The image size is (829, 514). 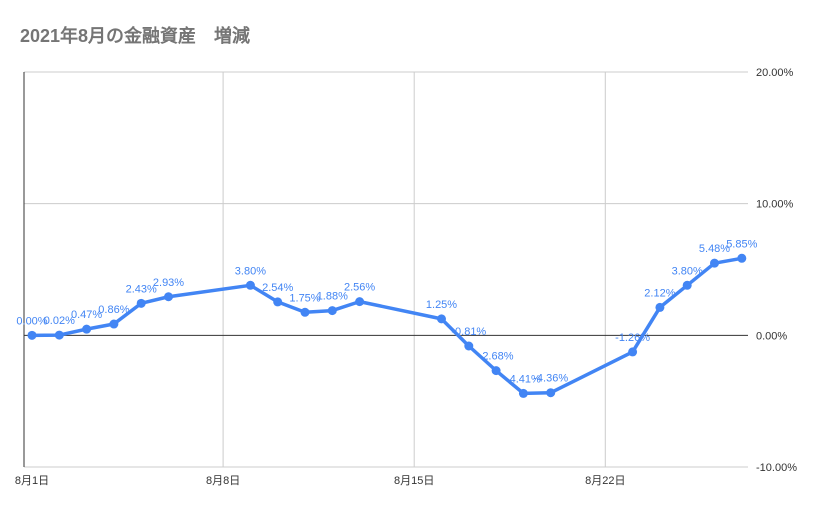 What do you see at coordinates (332, 297) in the screenshot?
I see `data-label: 1.88%` at bounding box center [332, 297].